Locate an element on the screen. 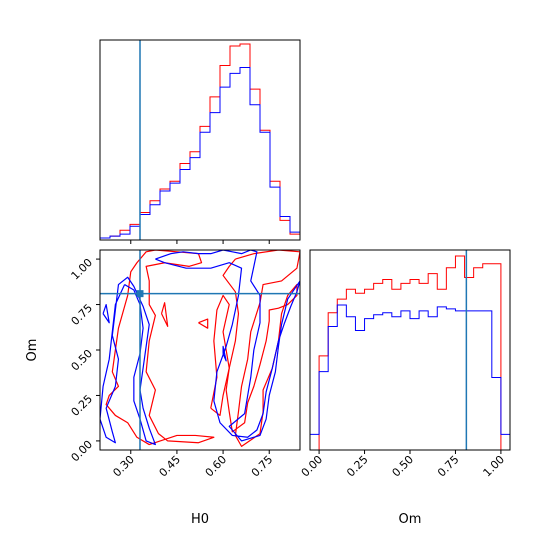 This screenshot has height=550, width=550. om-hist-series-red is located at coordinates (410, 353).